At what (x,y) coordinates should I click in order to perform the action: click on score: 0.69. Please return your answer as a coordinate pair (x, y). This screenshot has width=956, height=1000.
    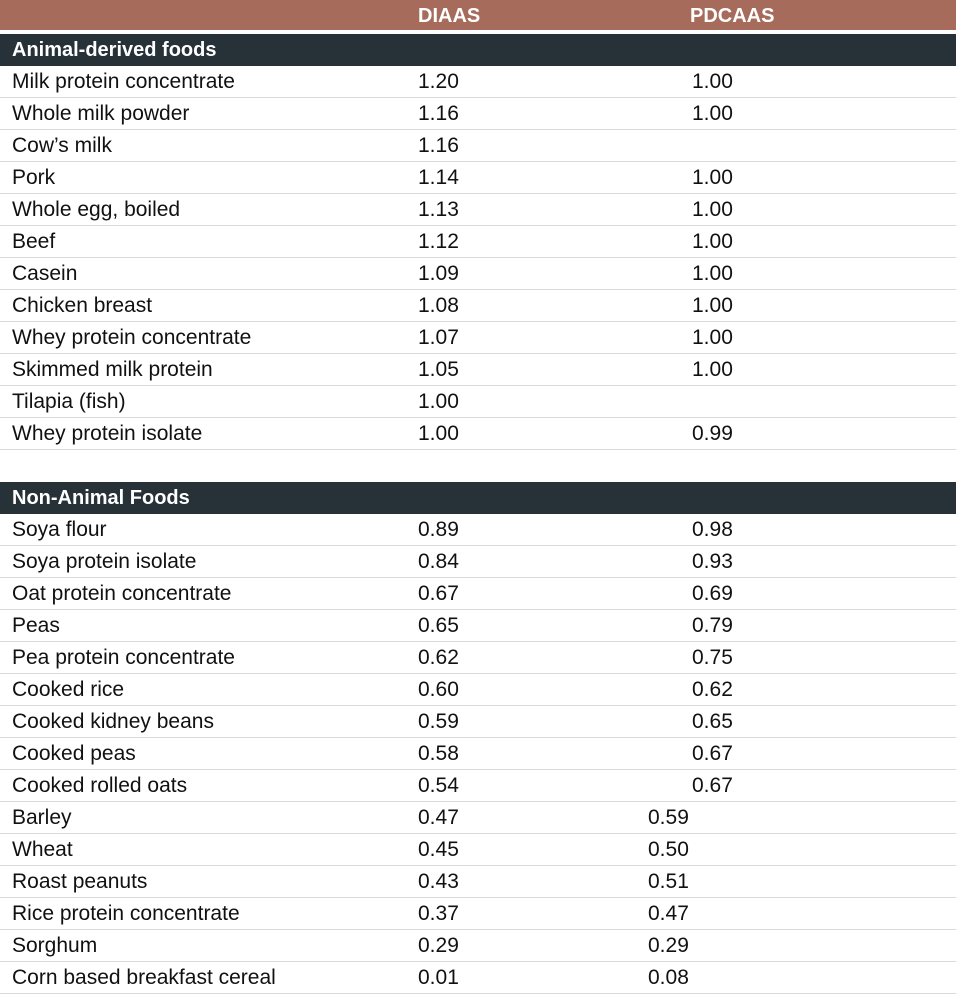
    Looking at the image, I should click on (712, 593).